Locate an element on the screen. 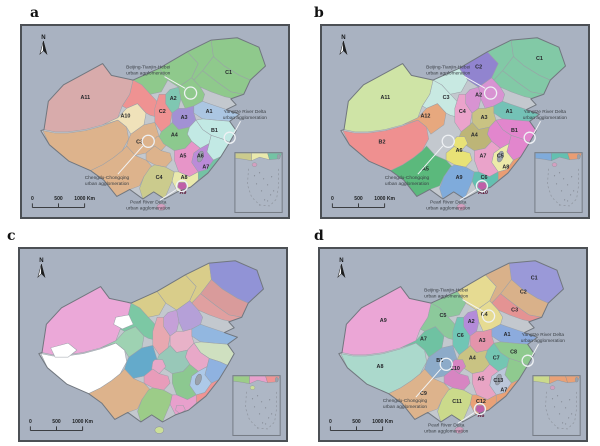 This screenshot has width=600, height=446. scale-label: 500 is located at coordinates (56, 422).